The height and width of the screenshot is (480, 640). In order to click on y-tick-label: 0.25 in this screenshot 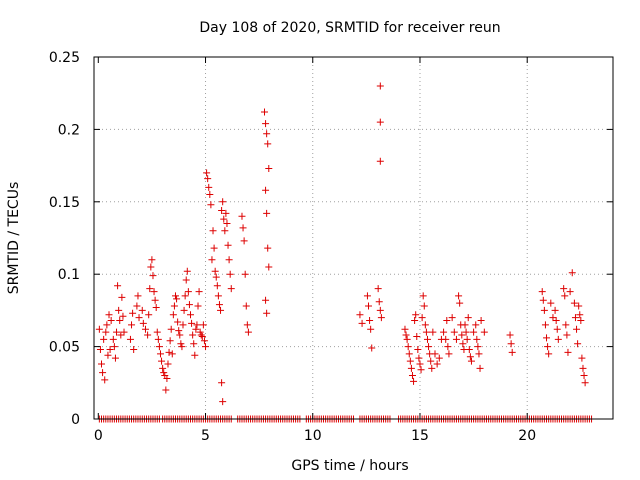, I will do `click(64, 58)`.